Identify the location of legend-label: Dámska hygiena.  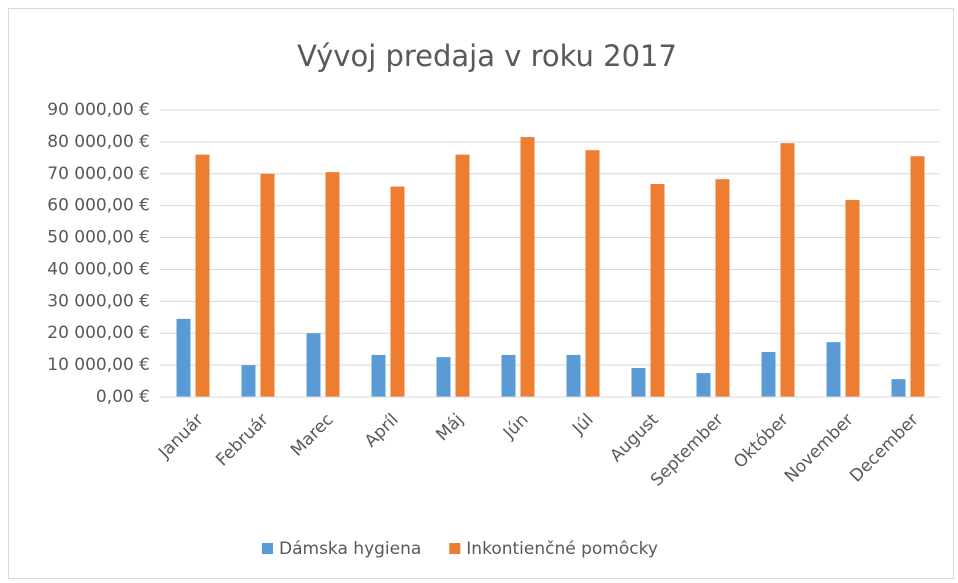
(350, 549).